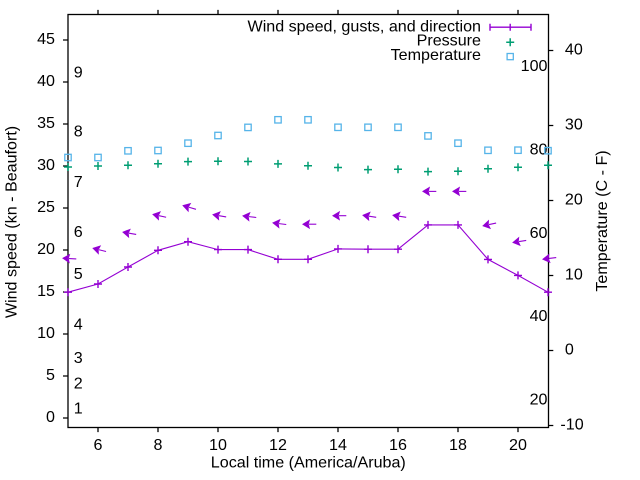 Image resolution: width=640 pixels, height=480 pixels. Describe the element at coordinates (278, 445) in the screenshot. I see `svg-text: 12` at that location.